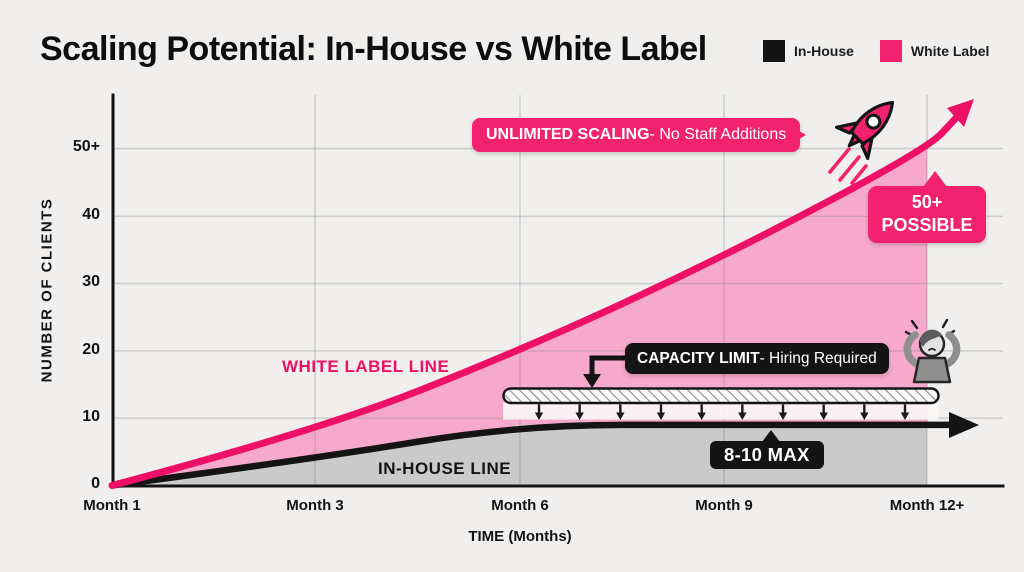 This screenshot has height=572, width=1024. Describe the element at coordinates (932, 351) in the screenshot. I see `stressed-person-icon` at that location.